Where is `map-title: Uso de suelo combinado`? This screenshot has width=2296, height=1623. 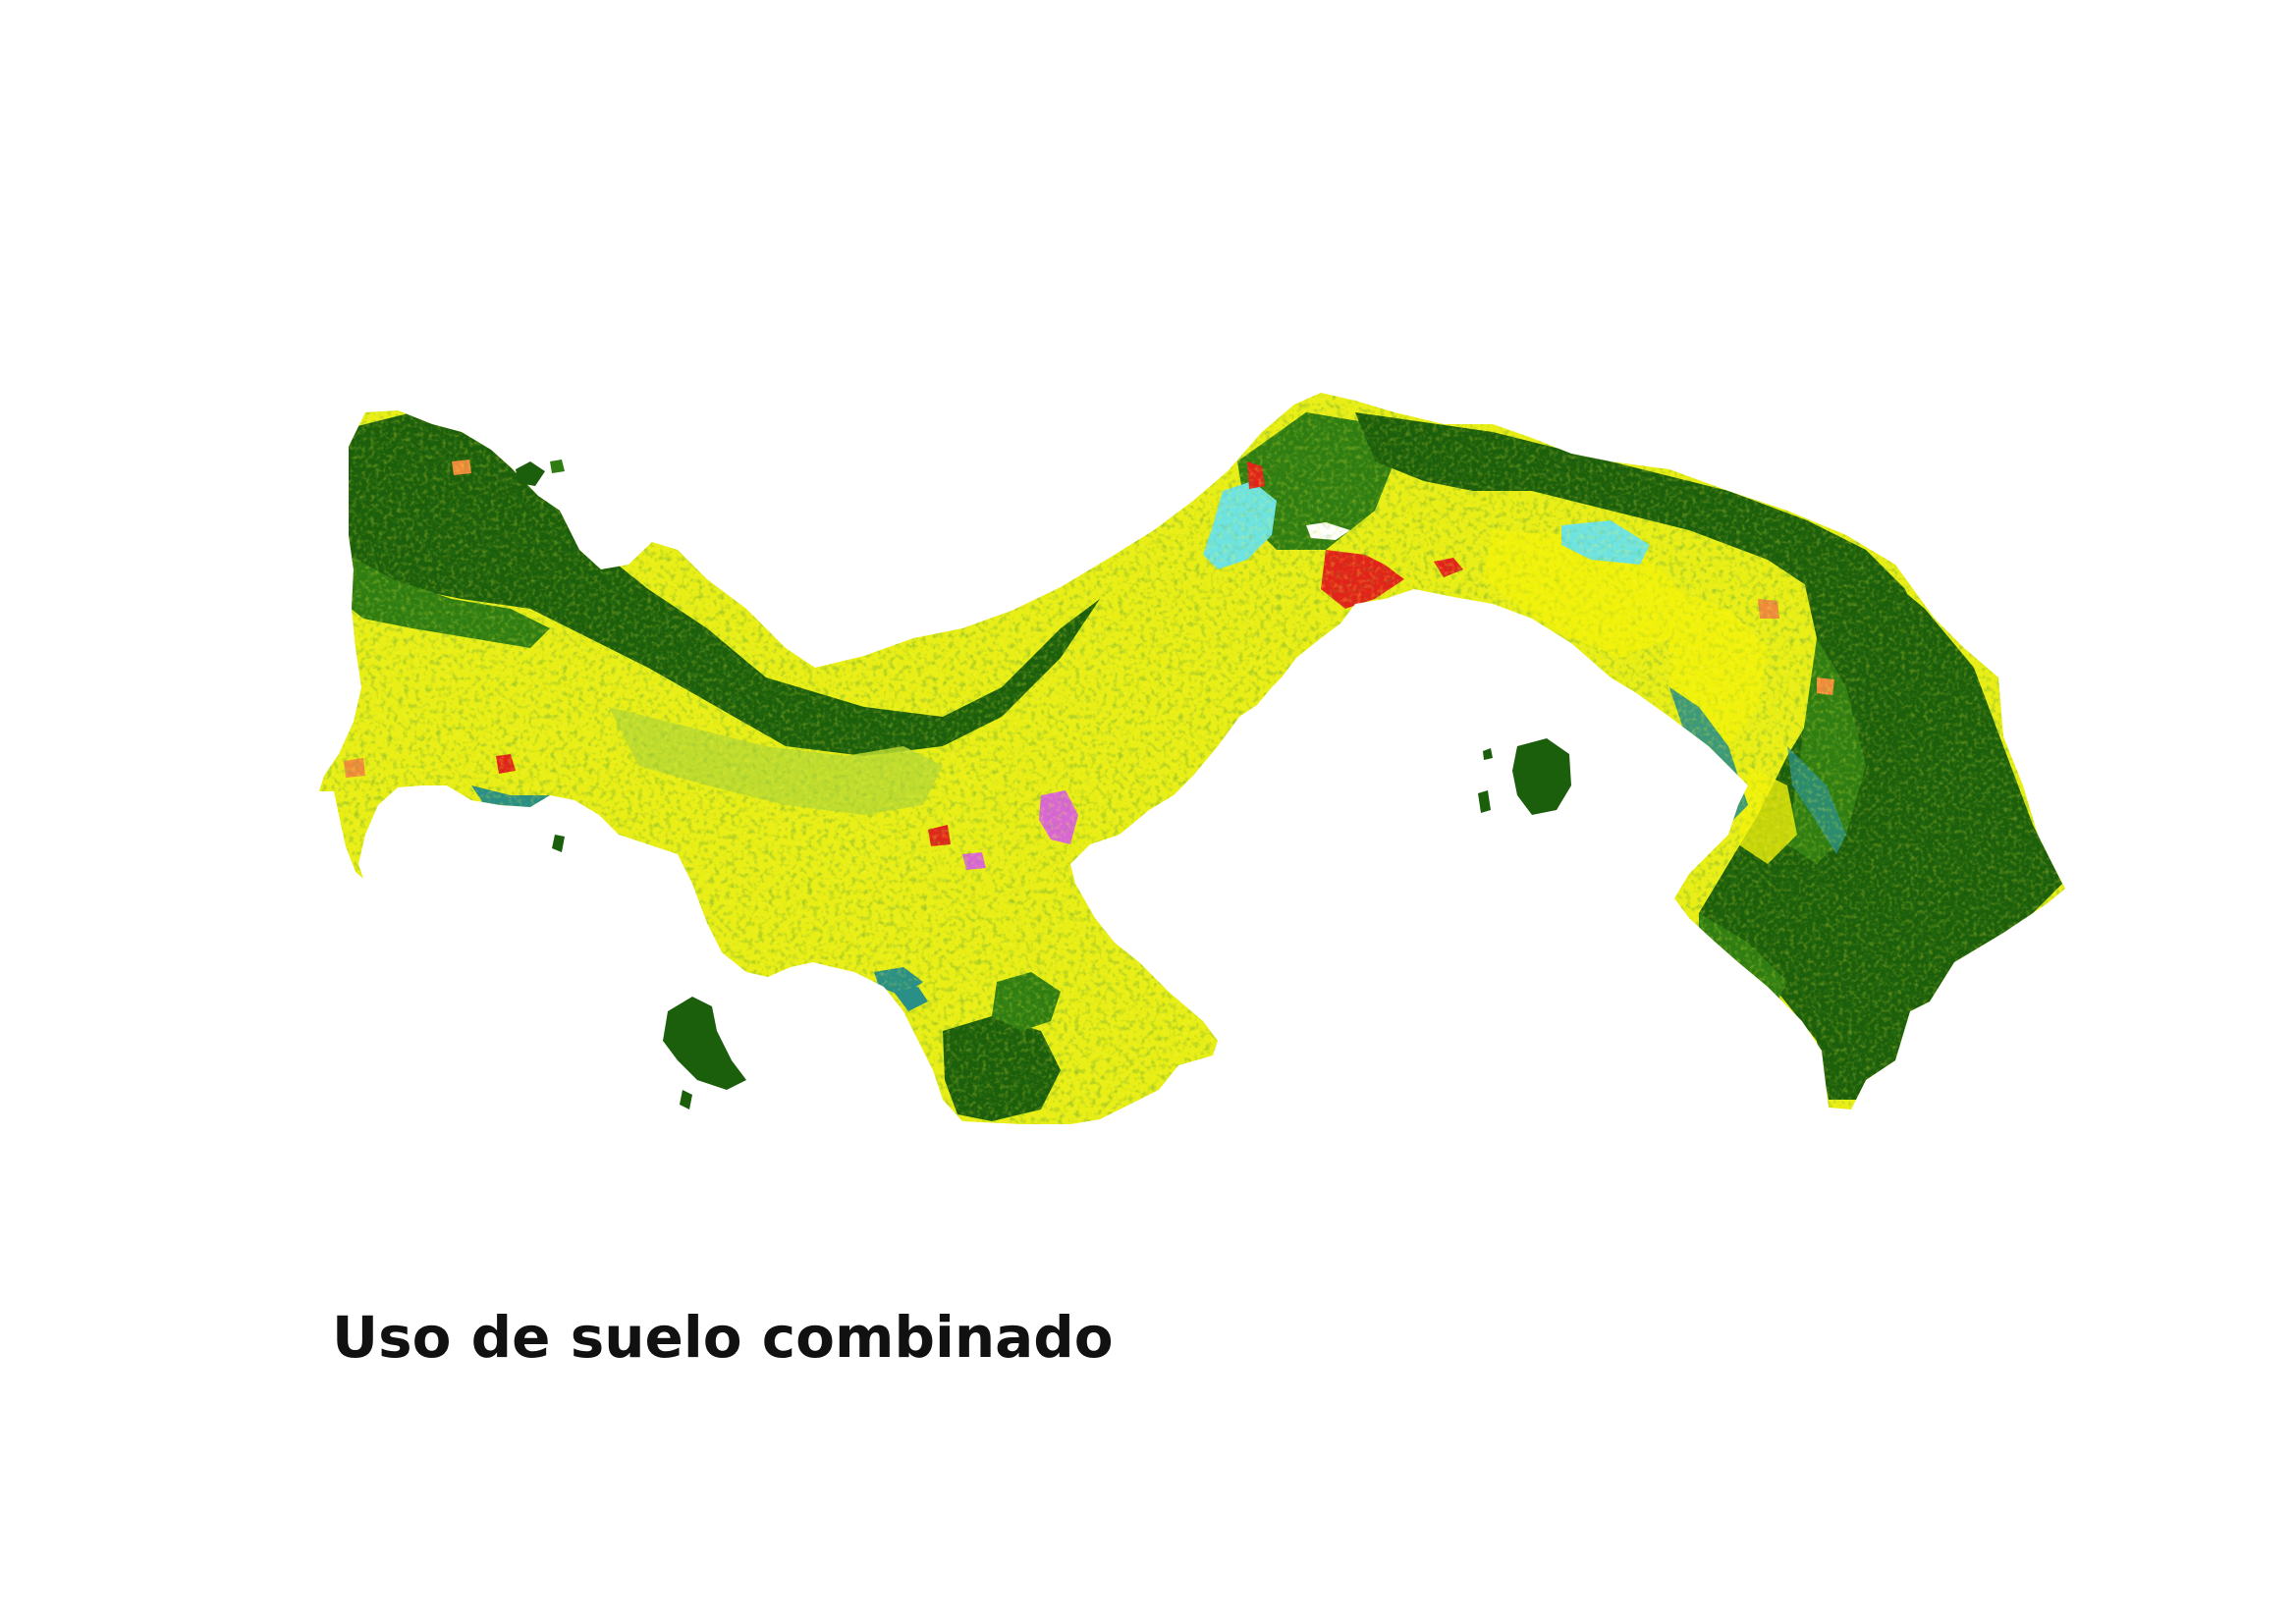 map-title: Uso de suelo combinado is located at coordinates (723, 1338).